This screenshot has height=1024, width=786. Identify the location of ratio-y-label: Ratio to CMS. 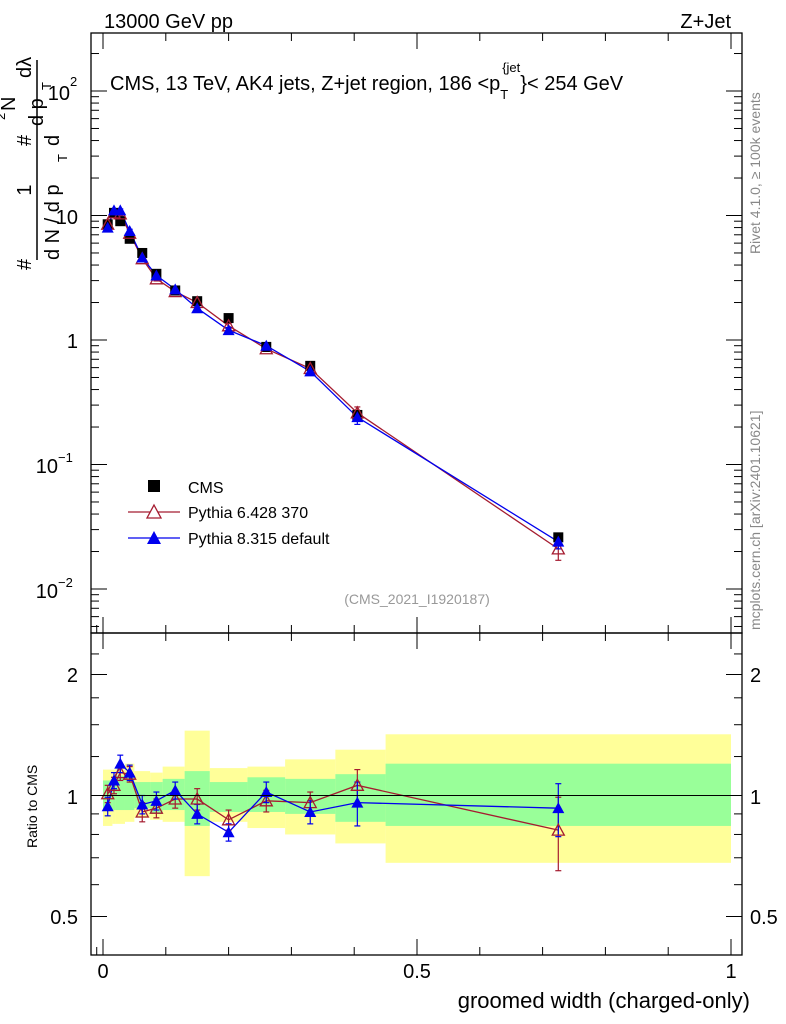
(32, 806).